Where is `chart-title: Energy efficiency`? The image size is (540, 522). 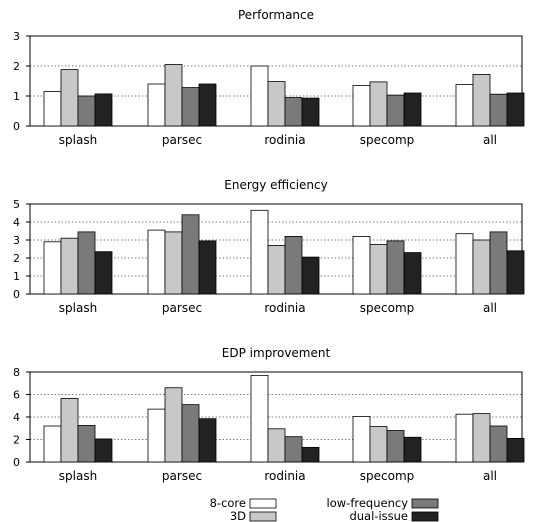 chart-title: Energy efficiency is located at coordinates (275, 185).